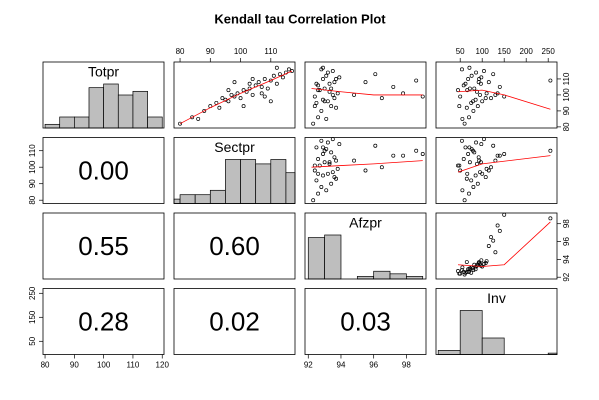 The width and height of the screenshot is (599, 400). What do you see at coordinates (103, 72) in the screenshot?
I see `variable-label: Totpr` at bounding box center [103, 72].